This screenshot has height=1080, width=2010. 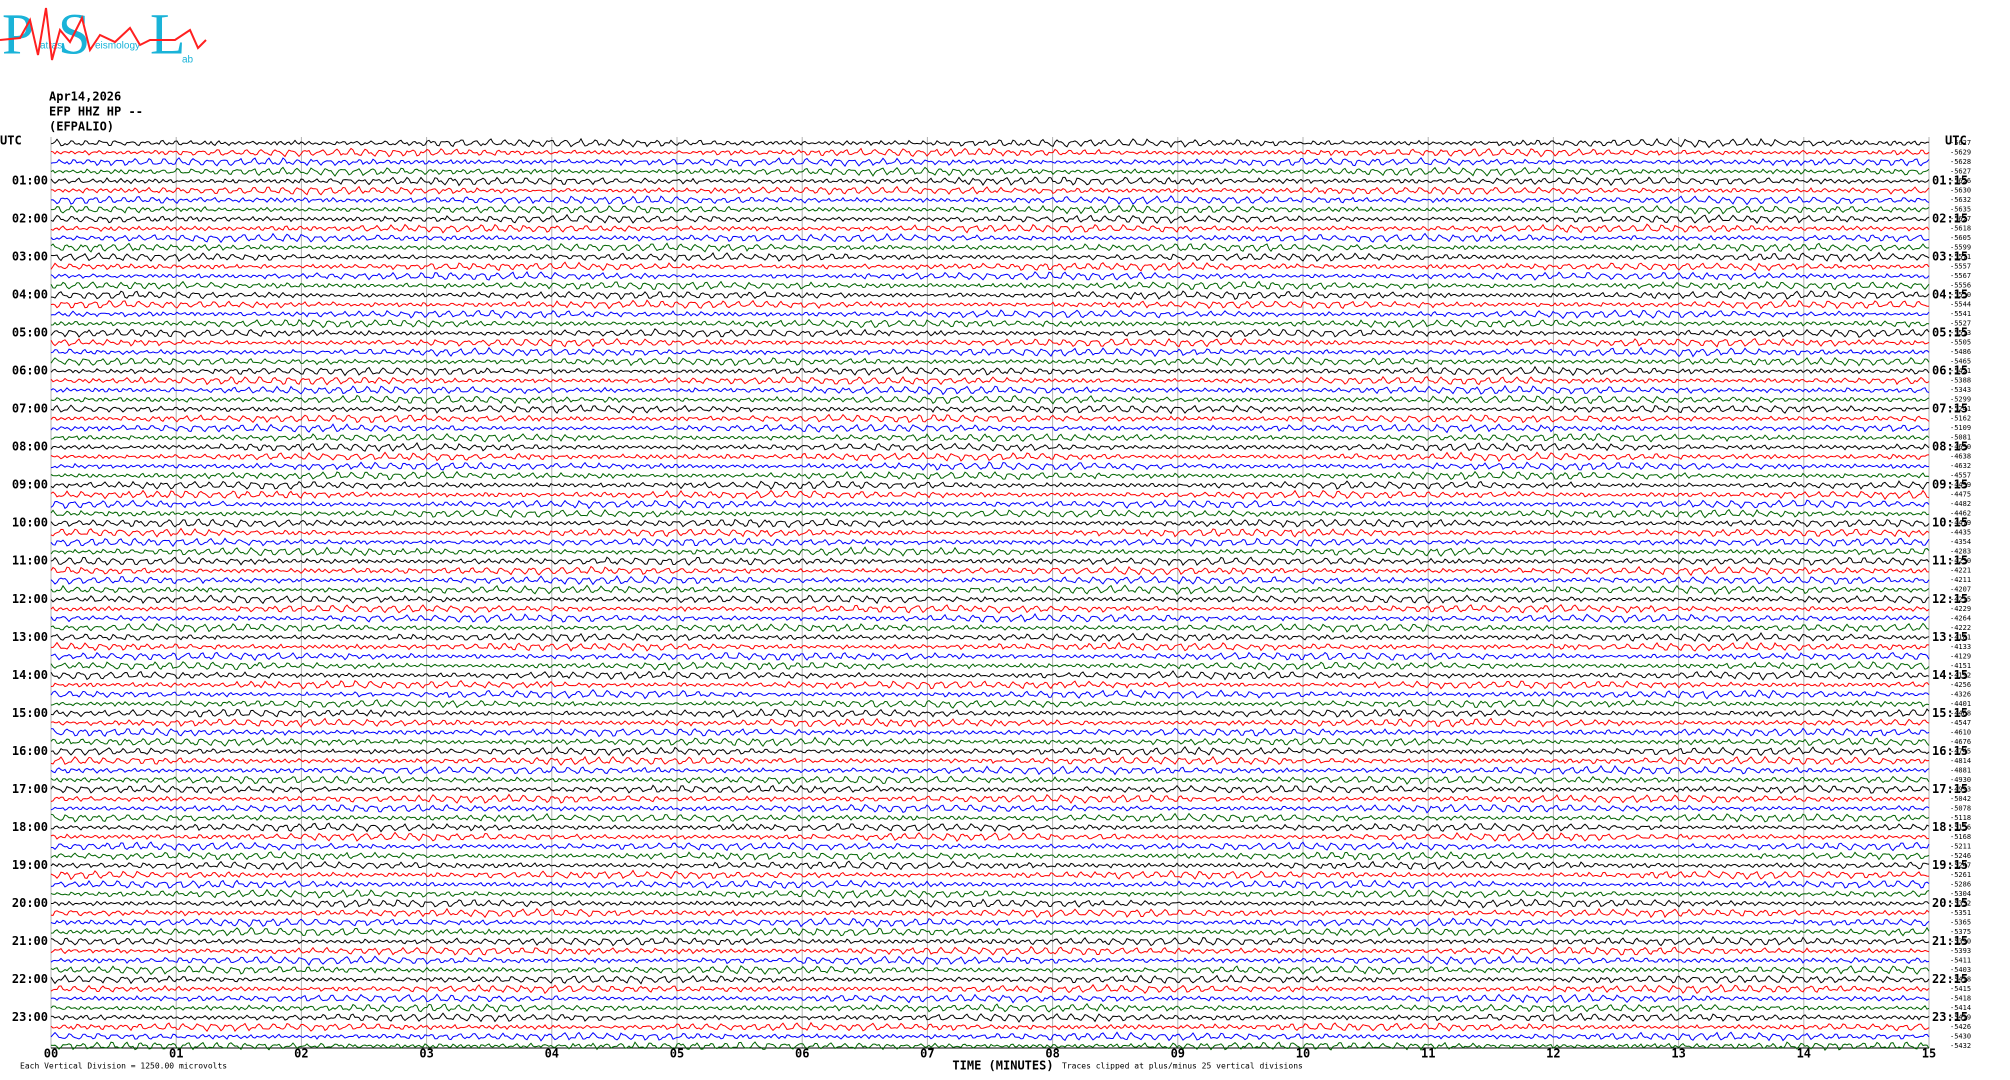 What do you see at coordinates (1950, 903) in the screenshot?
I see `row-end-label: 20:15` at bounding box center [1950, 903].